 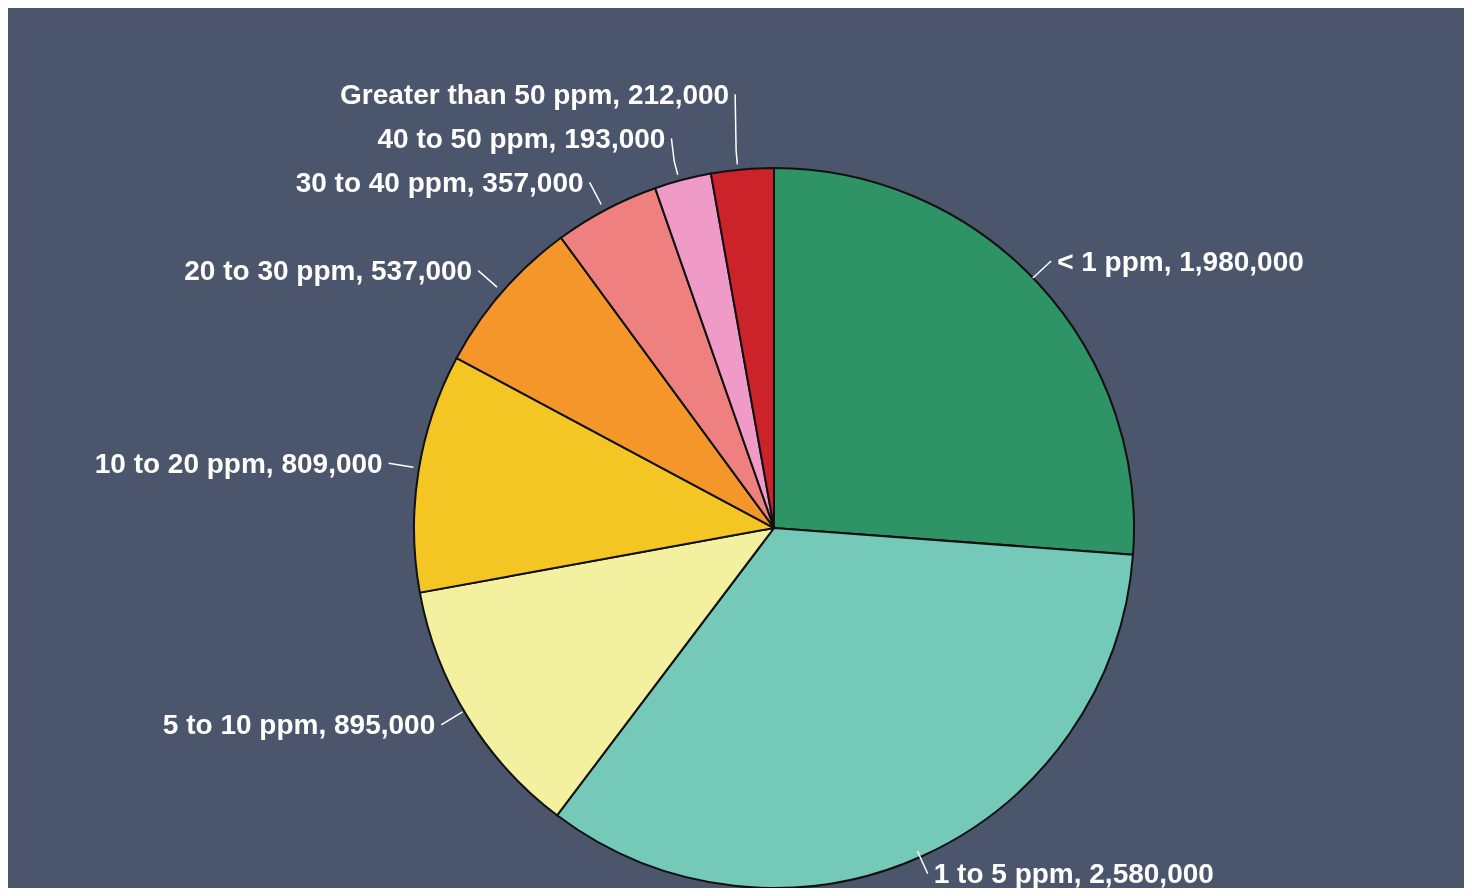 What do you see at coordinates (1180, 261) in the screenshot?
I see `slice-label: < 1 ppm, 1,980,000` at bounding box center [1180, 261].